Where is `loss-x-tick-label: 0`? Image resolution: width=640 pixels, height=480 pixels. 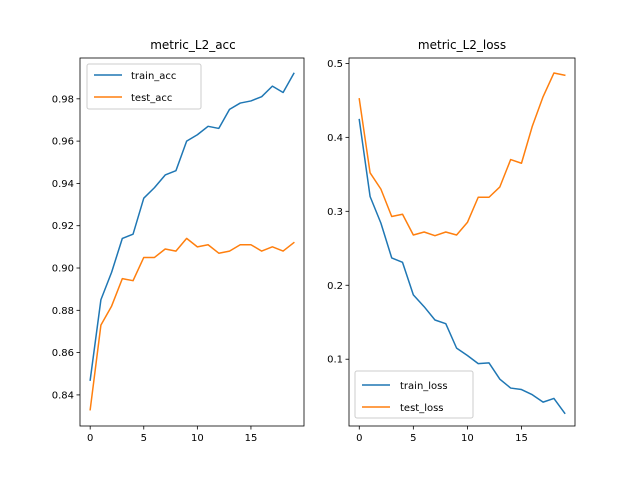 loss-x-tick-label: 0 is located at coordinates (359, 438).